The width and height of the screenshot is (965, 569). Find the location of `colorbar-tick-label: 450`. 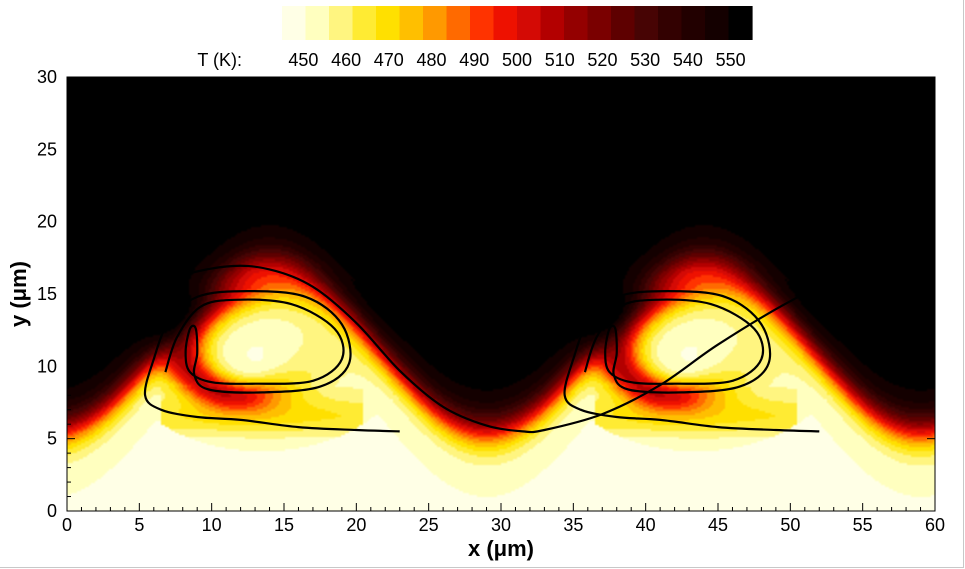

colorbar-tick-label: 450 is located at coordinates (303, 60).